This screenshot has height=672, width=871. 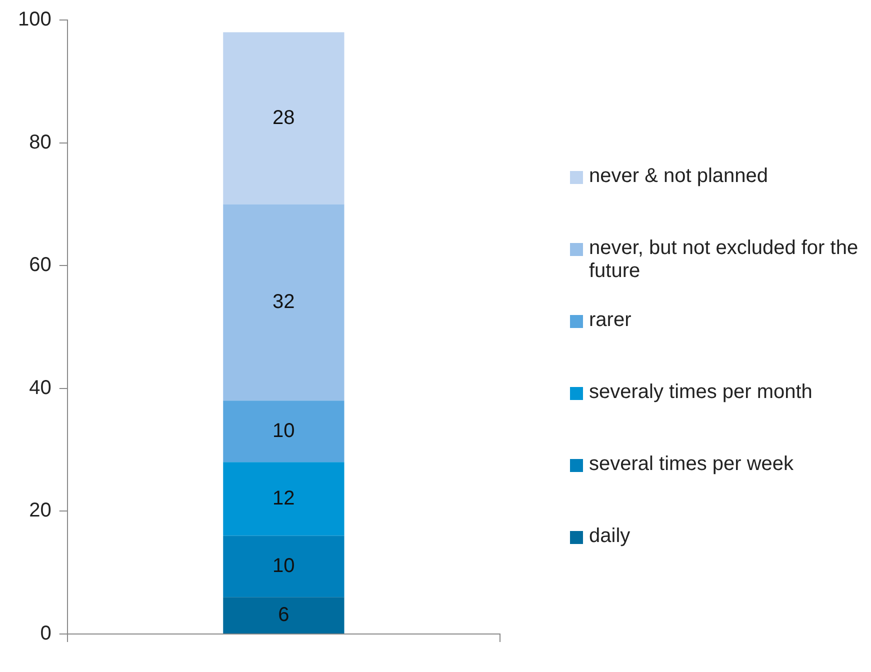 I want to click on data-label: 28, so click(x=283, y=117).